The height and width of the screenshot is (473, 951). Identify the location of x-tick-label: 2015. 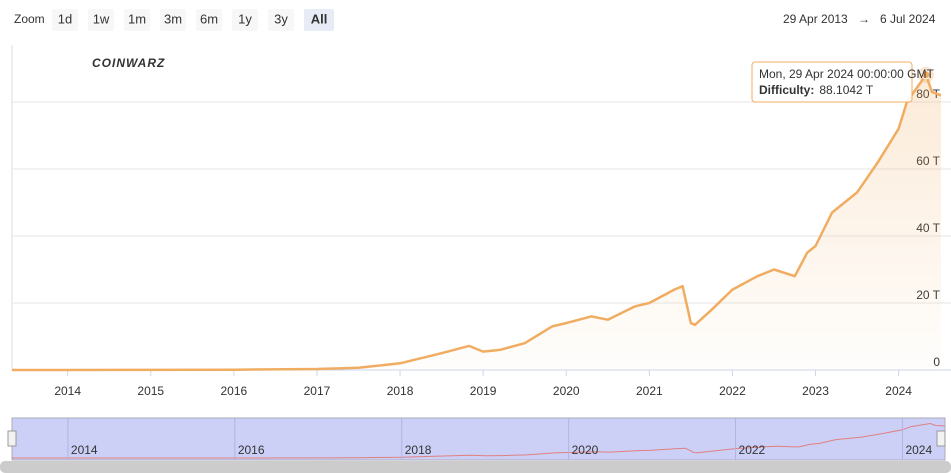
(150, 391).